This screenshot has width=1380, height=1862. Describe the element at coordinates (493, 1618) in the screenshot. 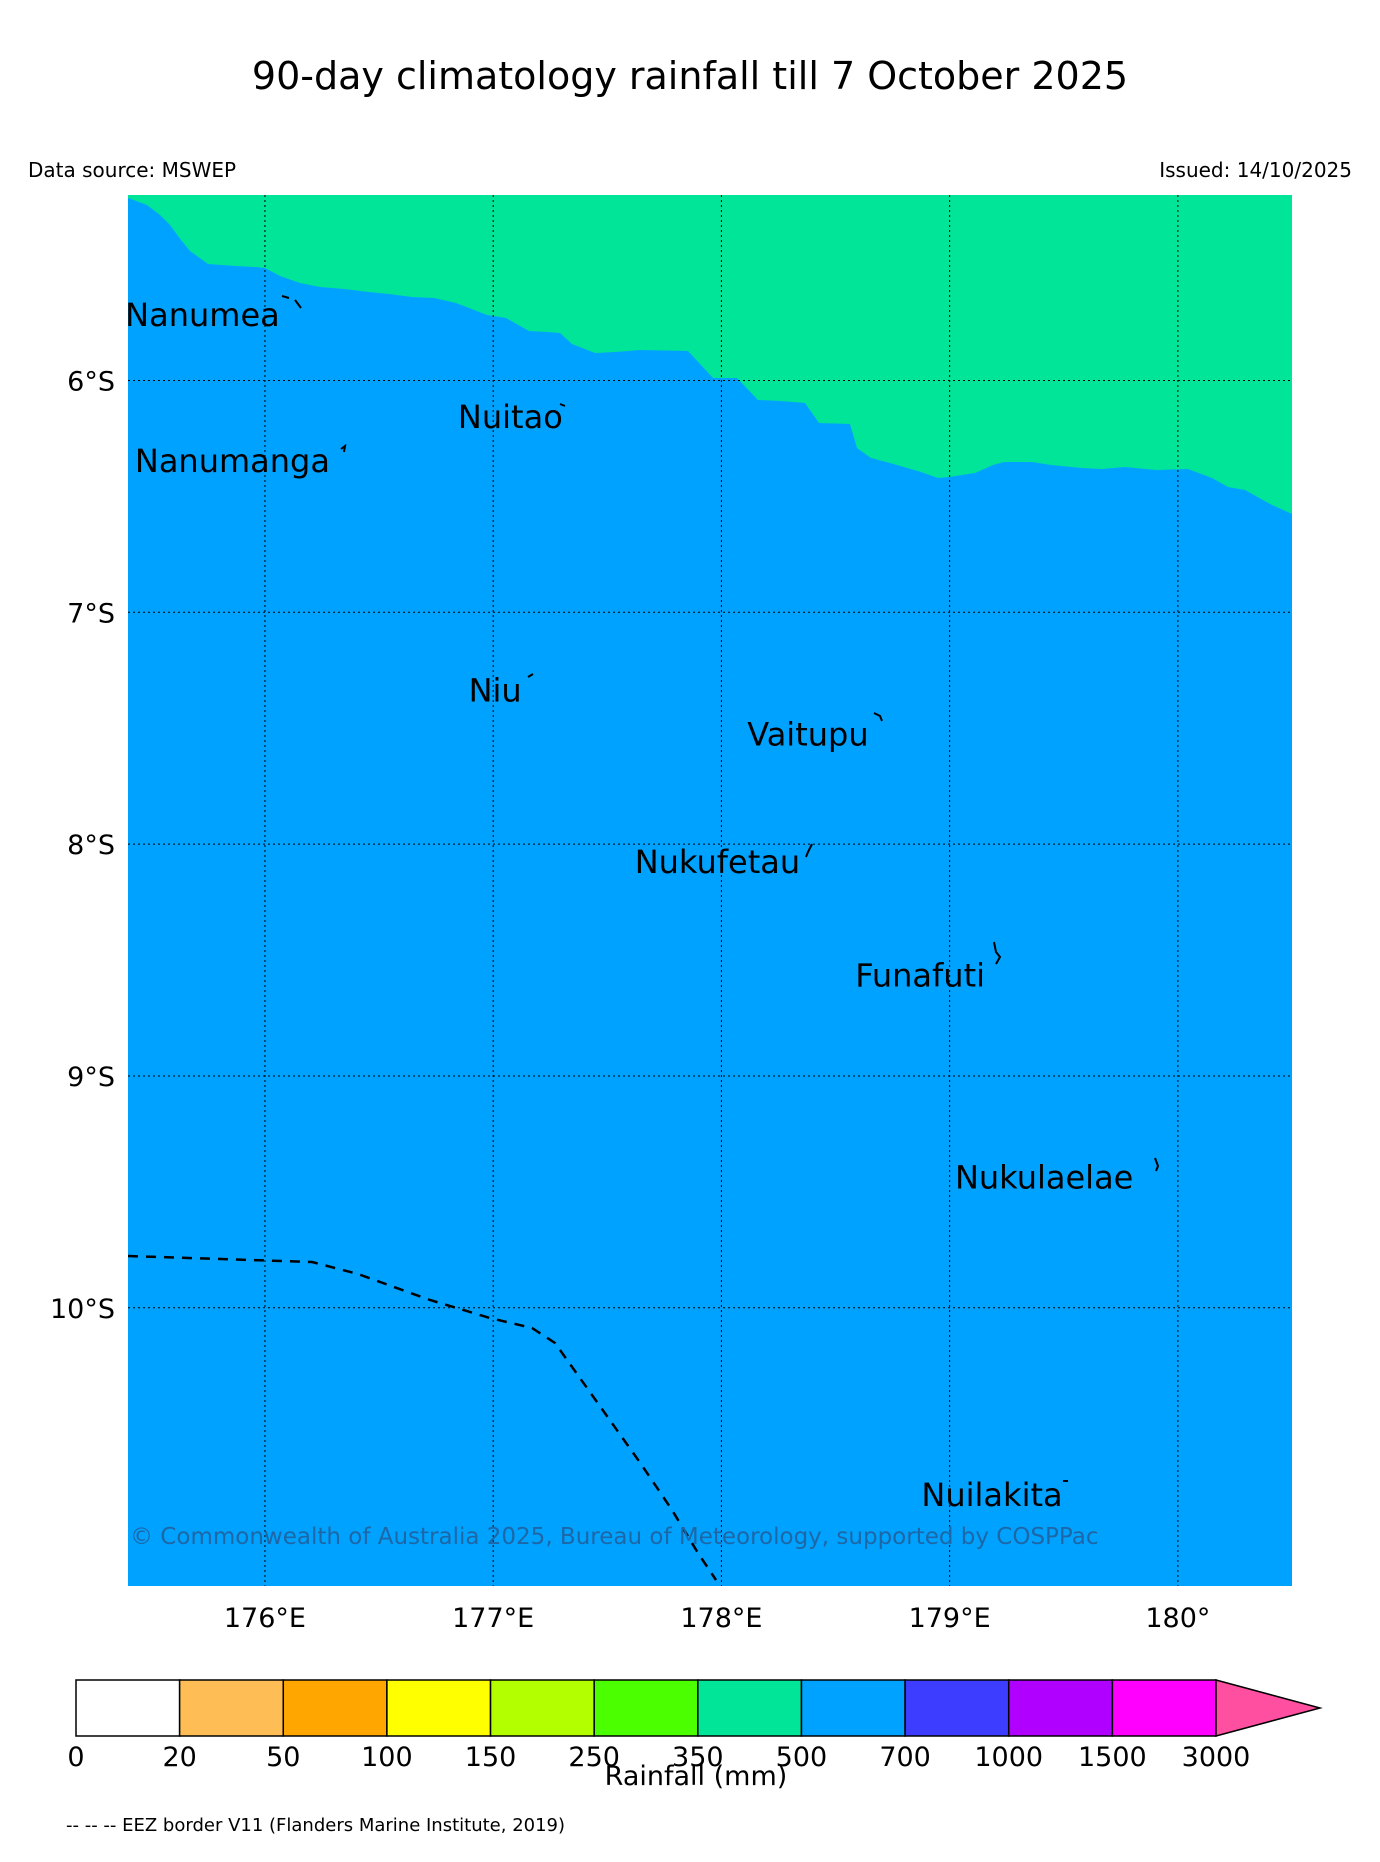

I see `lon-tick-label: 177°E` at that location.